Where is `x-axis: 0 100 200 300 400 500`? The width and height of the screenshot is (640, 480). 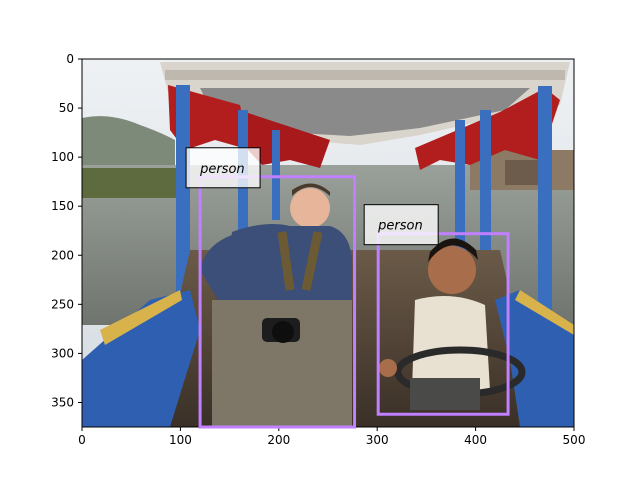
x-axis: 0 100 200 300 400 500 is located at coordinates (331, 437).